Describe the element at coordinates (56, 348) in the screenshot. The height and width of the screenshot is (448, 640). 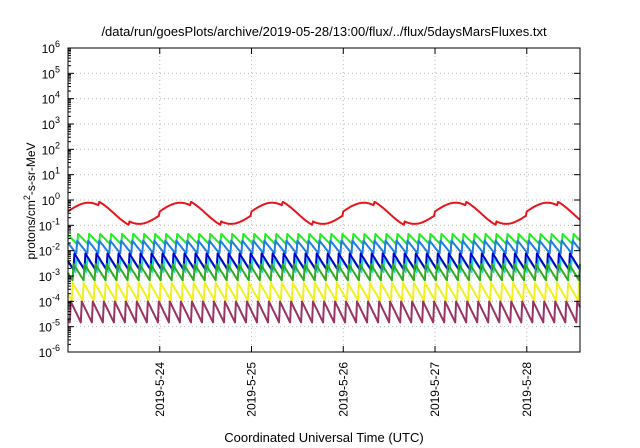
I see `y-tick-exponent: -6` at that location.